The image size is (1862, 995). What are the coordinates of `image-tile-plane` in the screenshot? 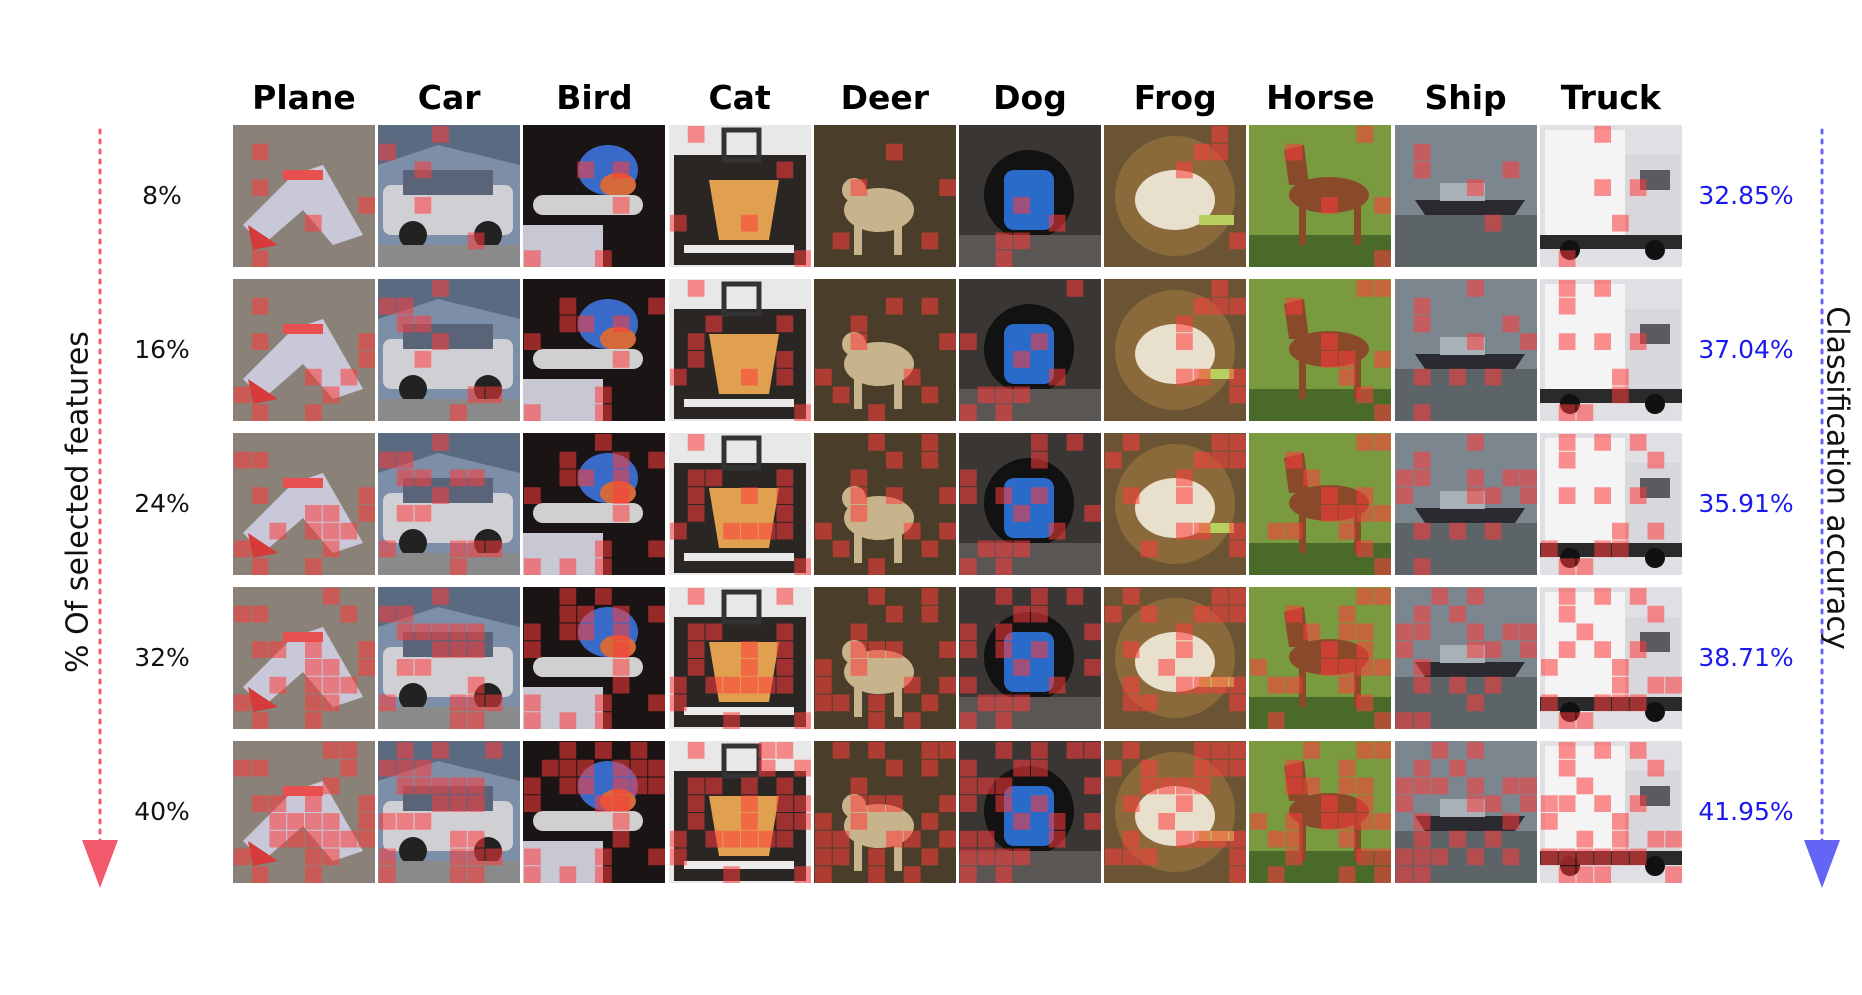 It's located at (304, 658).